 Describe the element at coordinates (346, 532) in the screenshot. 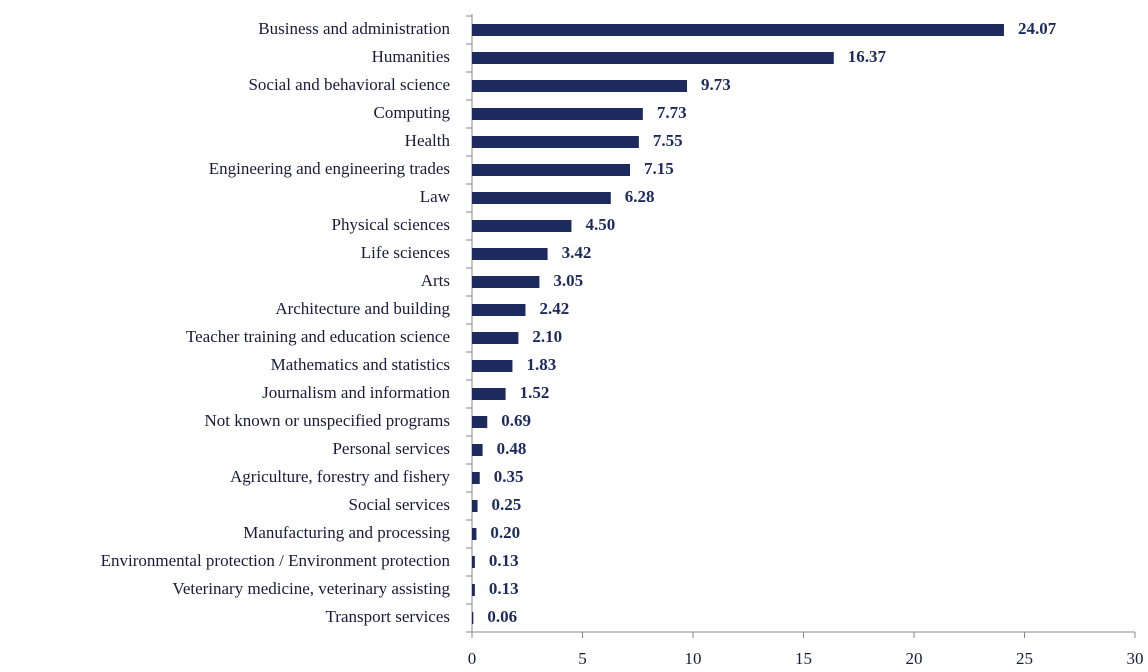

I see `category-label: Manufacturing and processing` at that location.